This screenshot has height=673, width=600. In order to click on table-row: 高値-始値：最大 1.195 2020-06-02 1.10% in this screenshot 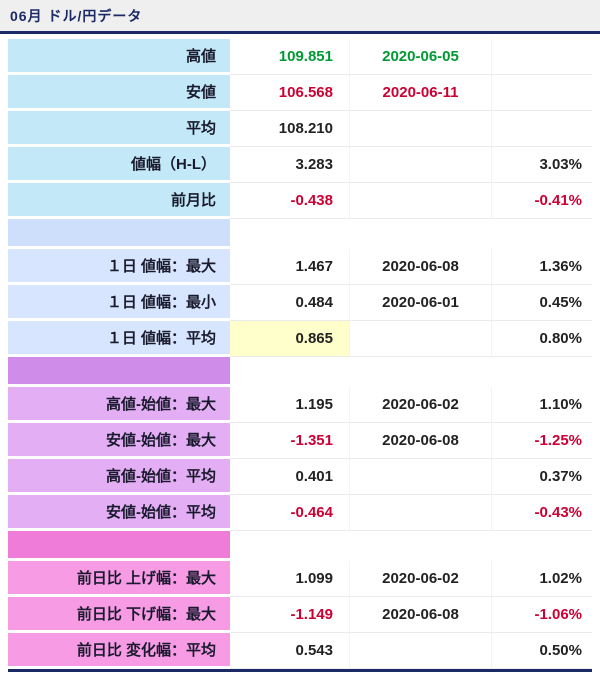, I will do `click(300, 405)`.